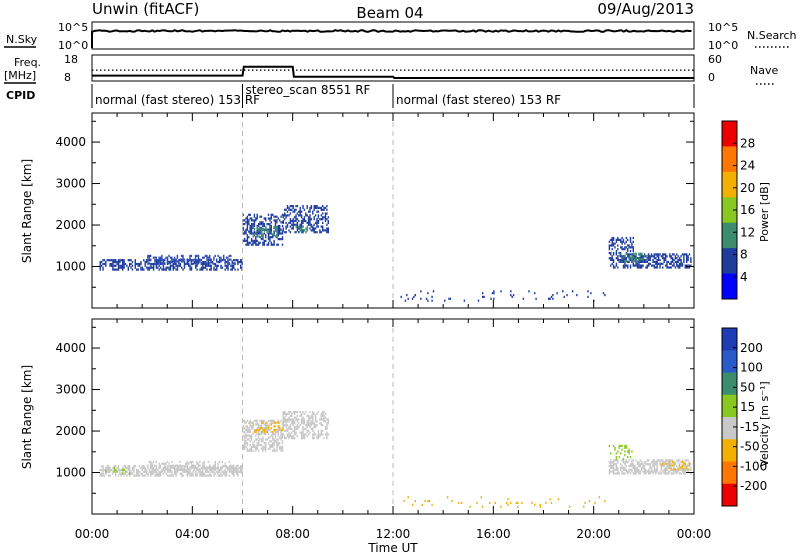 The height and width of the screenshot is (554, 800). I want to click on x-axis: 00:00 04:00 08:00 12:00 16:00 20:00 00:00, so click(393, 534).